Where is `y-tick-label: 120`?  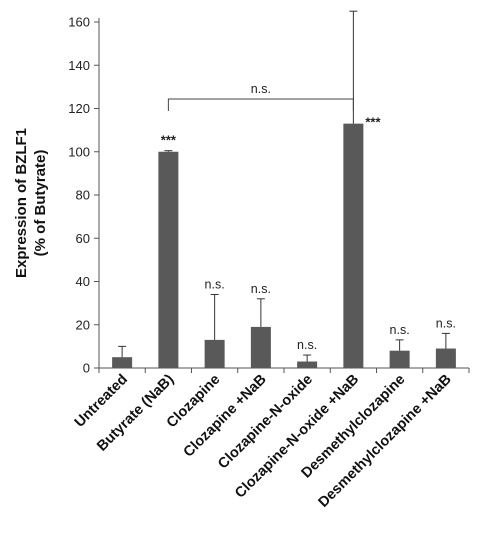 y-tick-label: 120 is located at coordinates (79, 108).